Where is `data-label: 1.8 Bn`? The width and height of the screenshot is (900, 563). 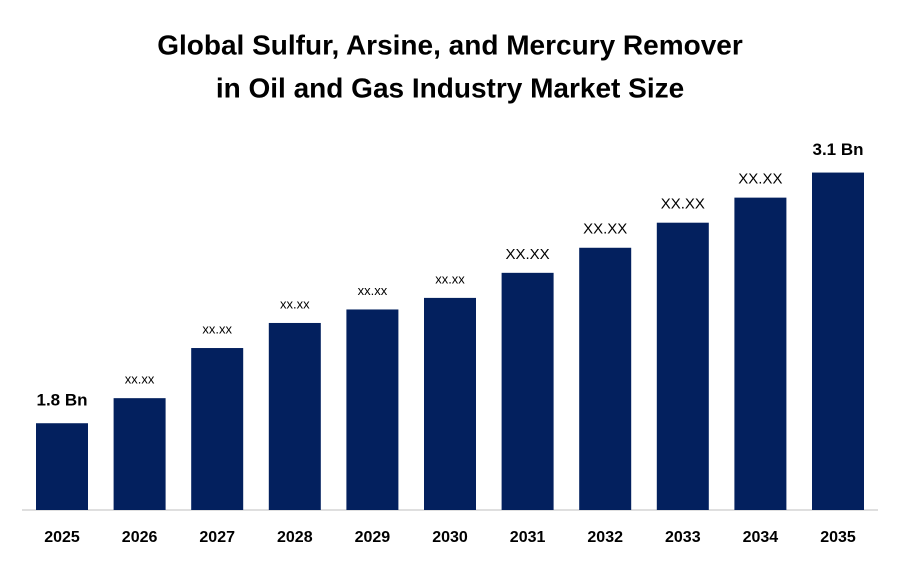
data-label: 1.8 Bn is located at coordinates (61, 400).